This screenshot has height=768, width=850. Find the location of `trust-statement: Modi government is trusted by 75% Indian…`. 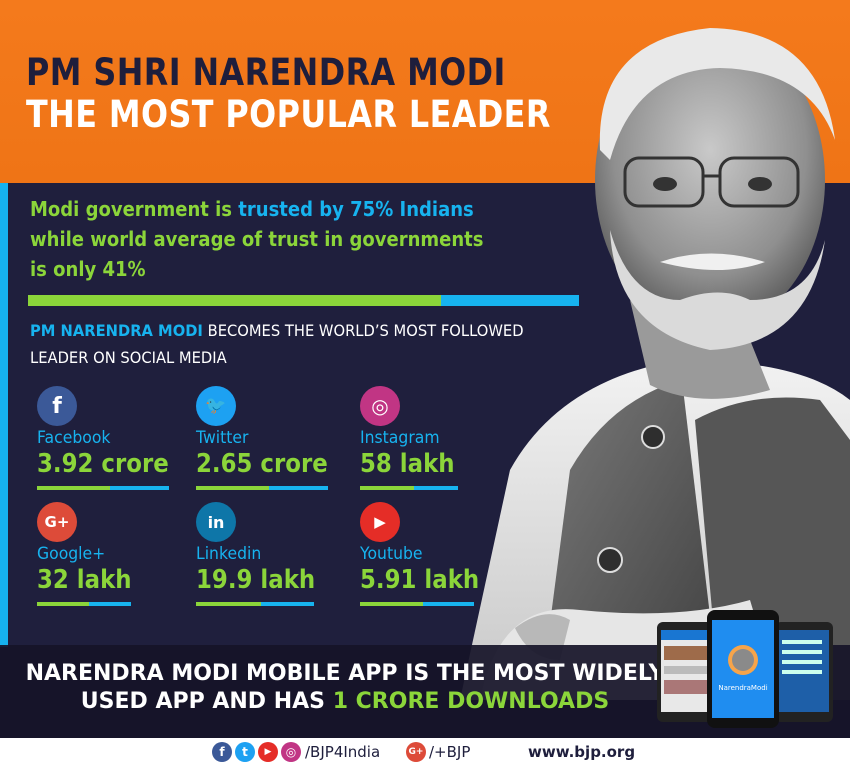

trust-statement: Modi government is trusted by 75% Indian… is located at coordinates (264, 239).